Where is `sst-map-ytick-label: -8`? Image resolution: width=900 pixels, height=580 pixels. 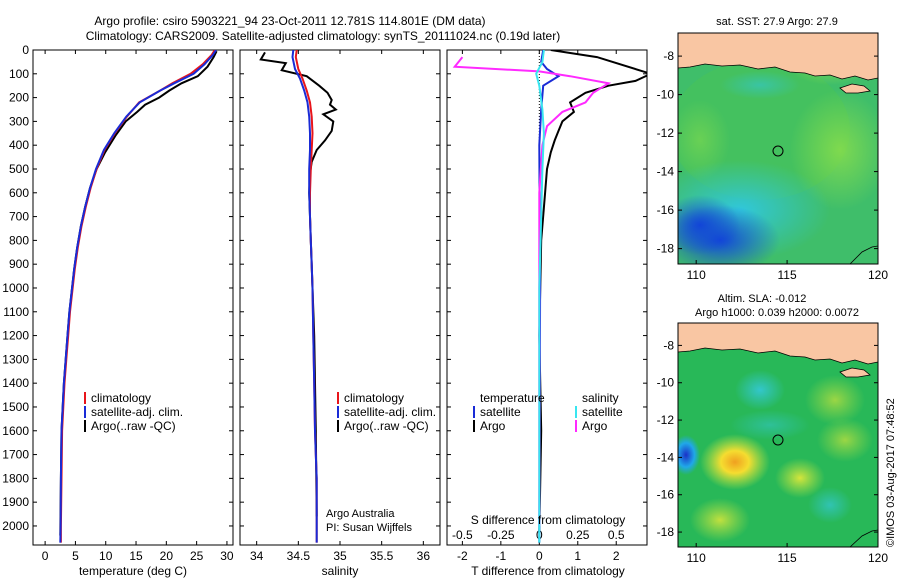
sst-map-ytick-label: -8 is located at coordinates (668, 56).